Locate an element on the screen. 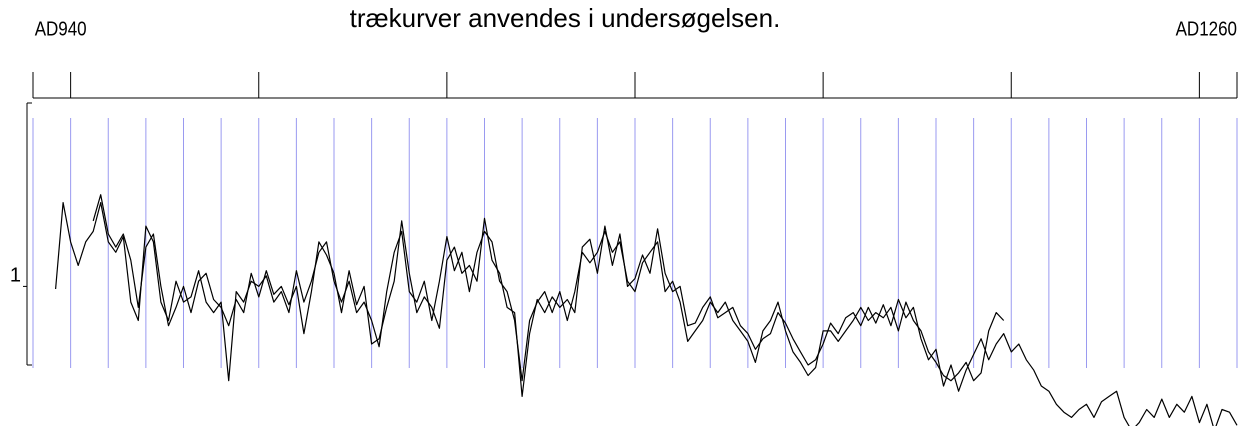  chart-title: trækurver anvendes i undersøgelsen. is located at coordinates (565, 18).